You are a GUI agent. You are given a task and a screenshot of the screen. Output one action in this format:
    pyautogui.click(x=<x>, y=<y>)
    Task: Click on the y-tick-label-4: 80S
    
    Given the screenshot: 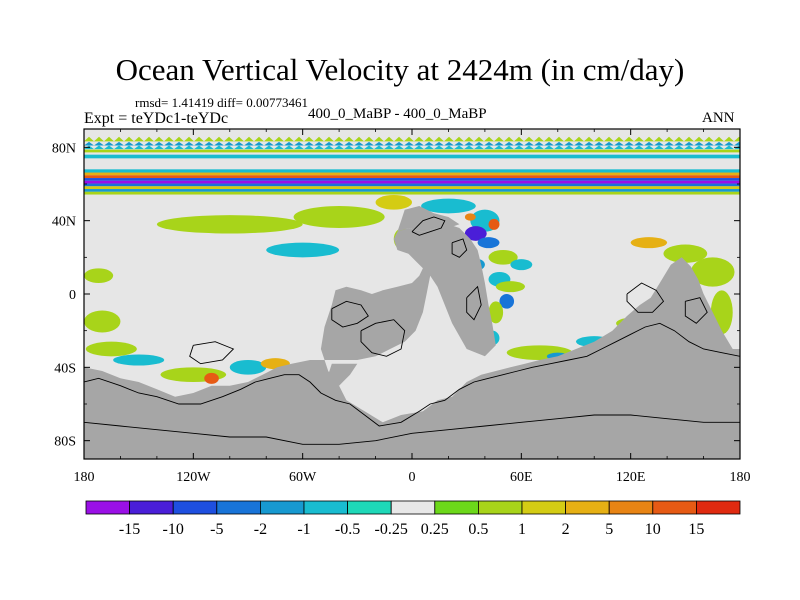 What is the action you would take?
    pyautogui.click(x=65, y=442)
    